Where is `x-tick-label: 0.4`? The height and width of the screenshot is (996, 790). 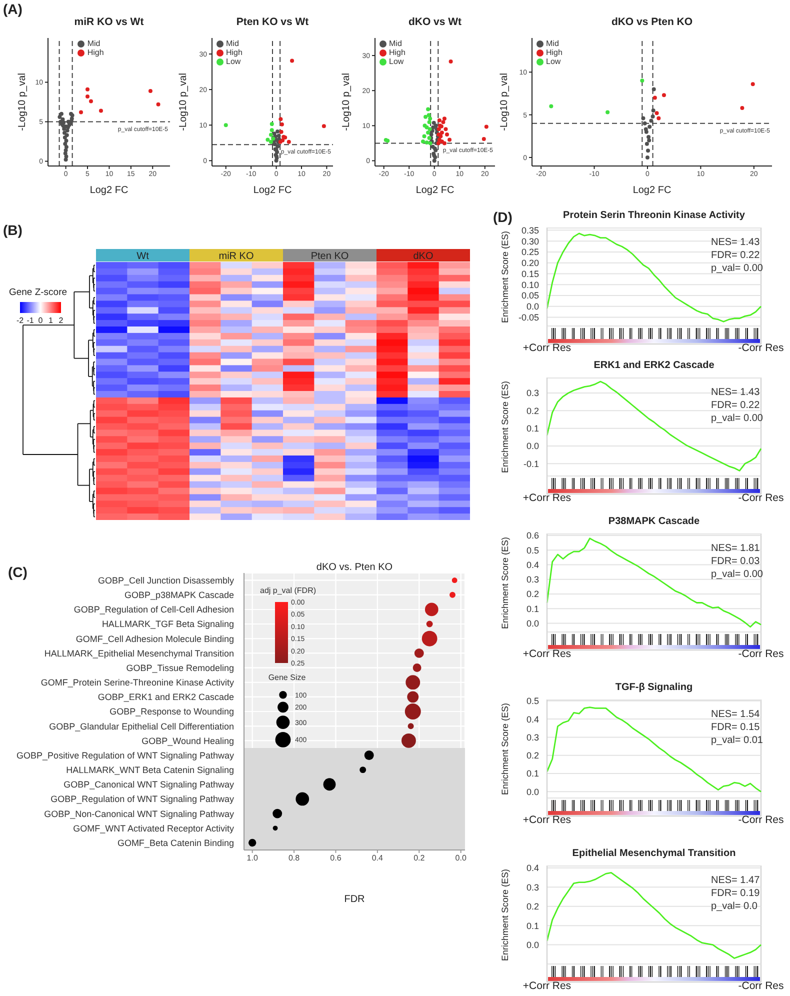 x-tick-label: 0.4 is located at coordinates (378, 858).